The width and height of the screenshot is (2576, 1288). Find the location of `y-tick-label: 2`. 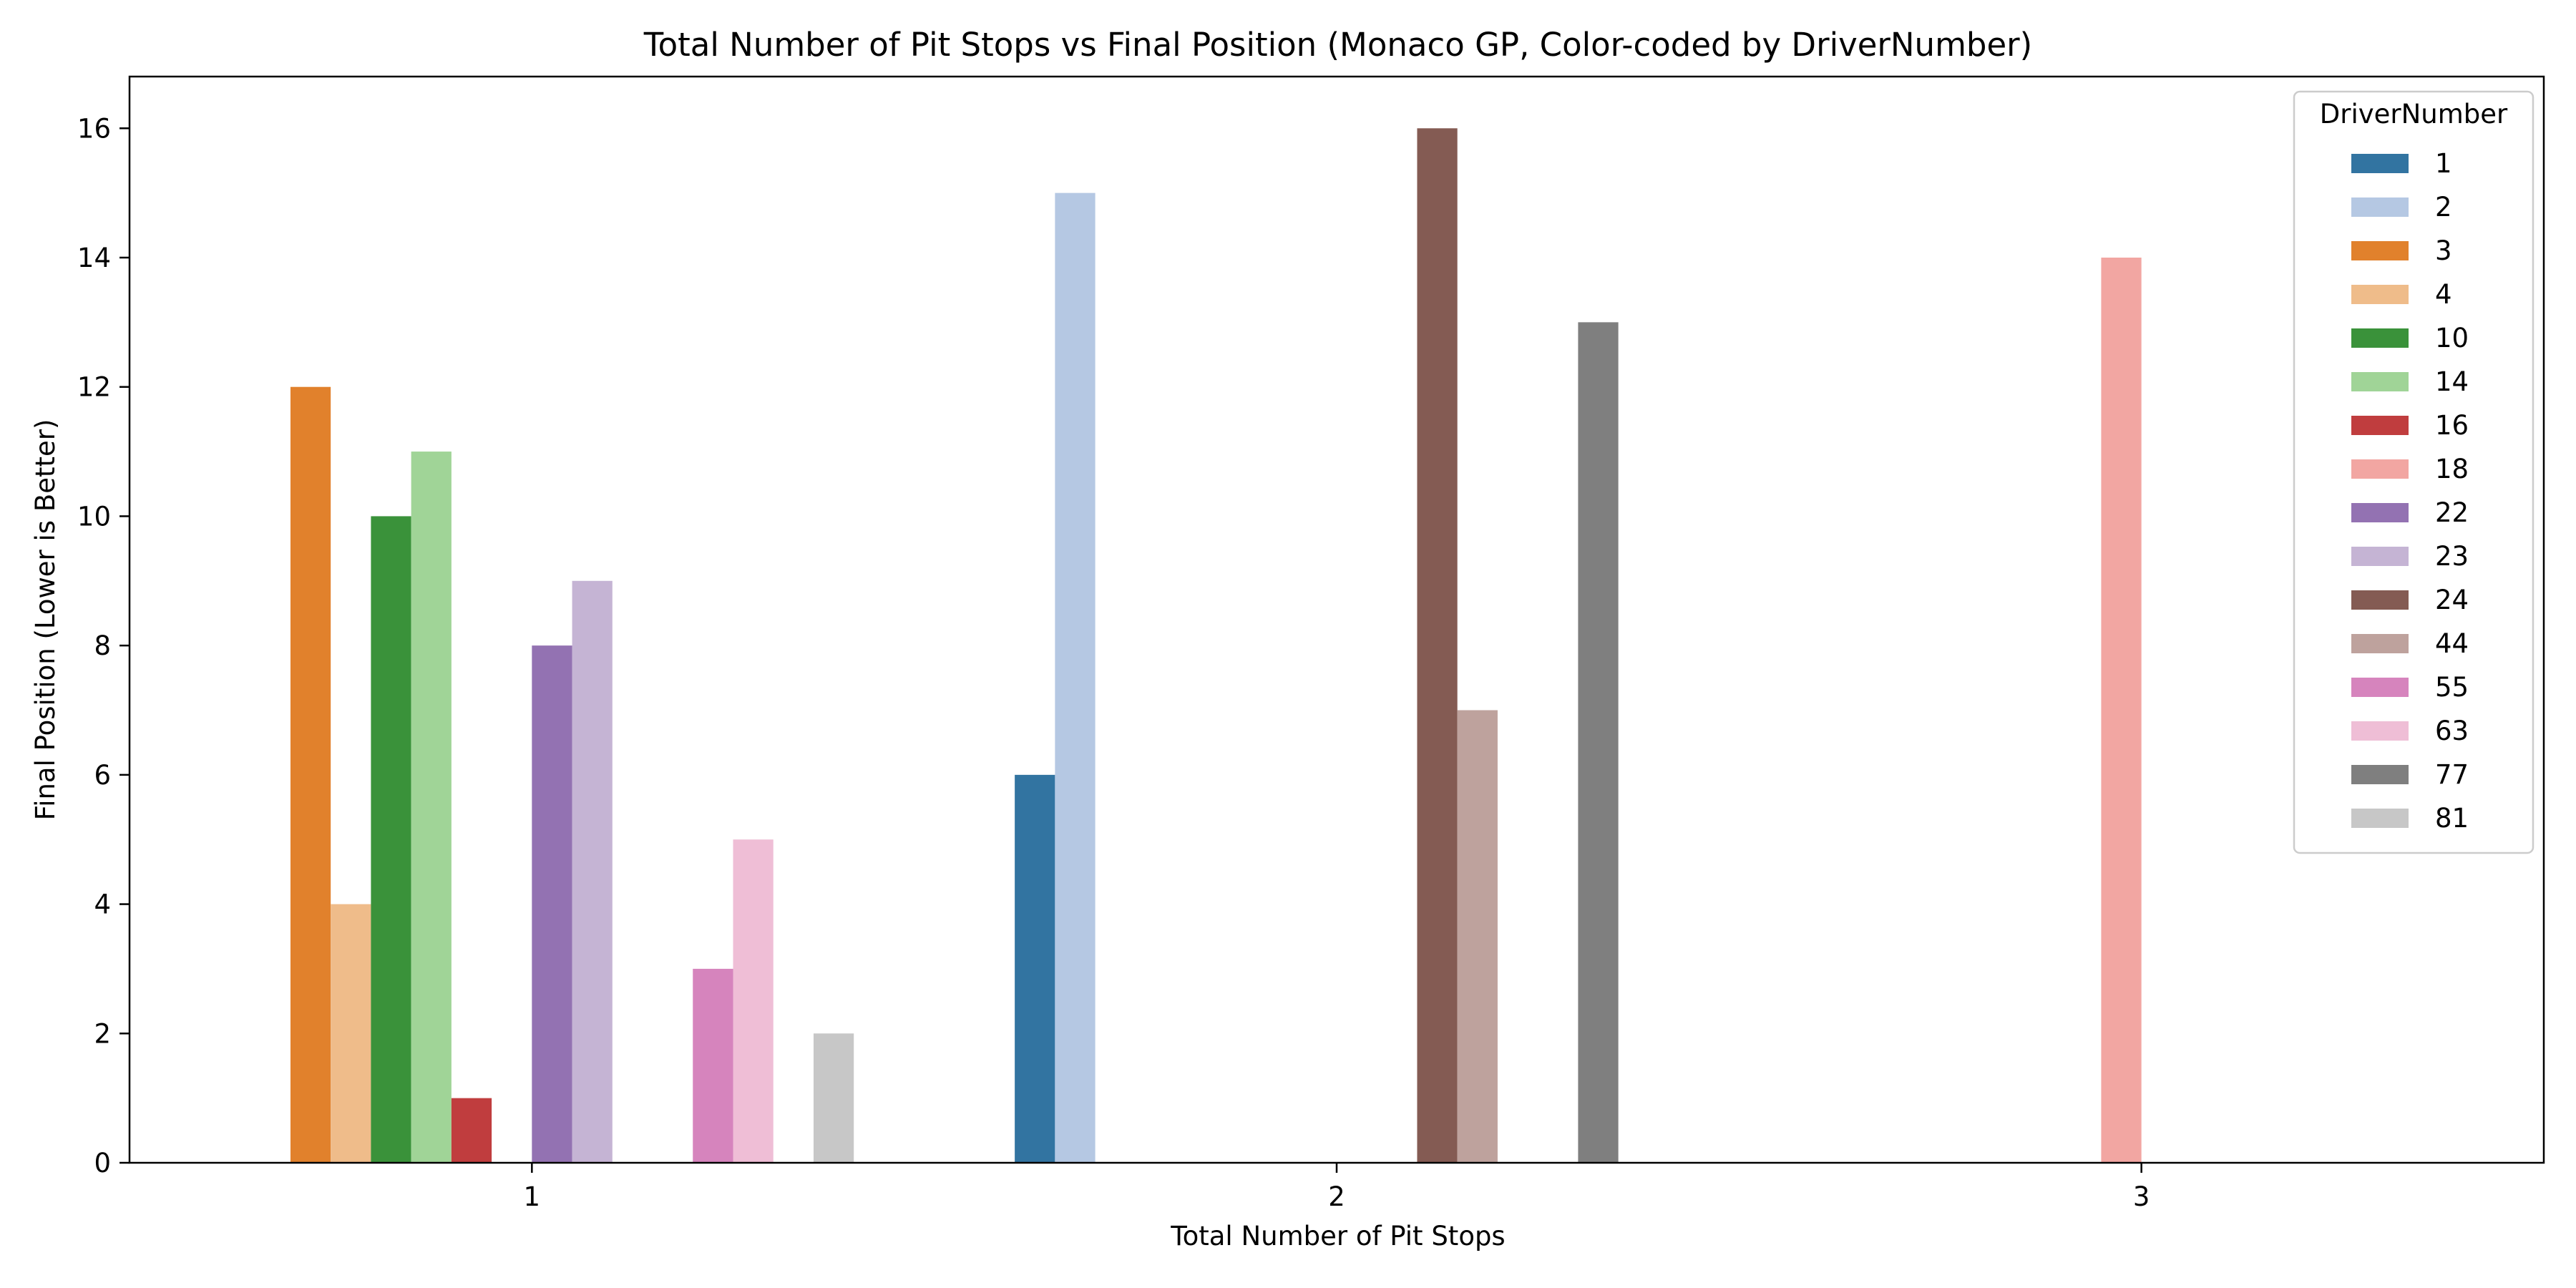

y-tick-label: 2 is located at coordinates (102, 1033).